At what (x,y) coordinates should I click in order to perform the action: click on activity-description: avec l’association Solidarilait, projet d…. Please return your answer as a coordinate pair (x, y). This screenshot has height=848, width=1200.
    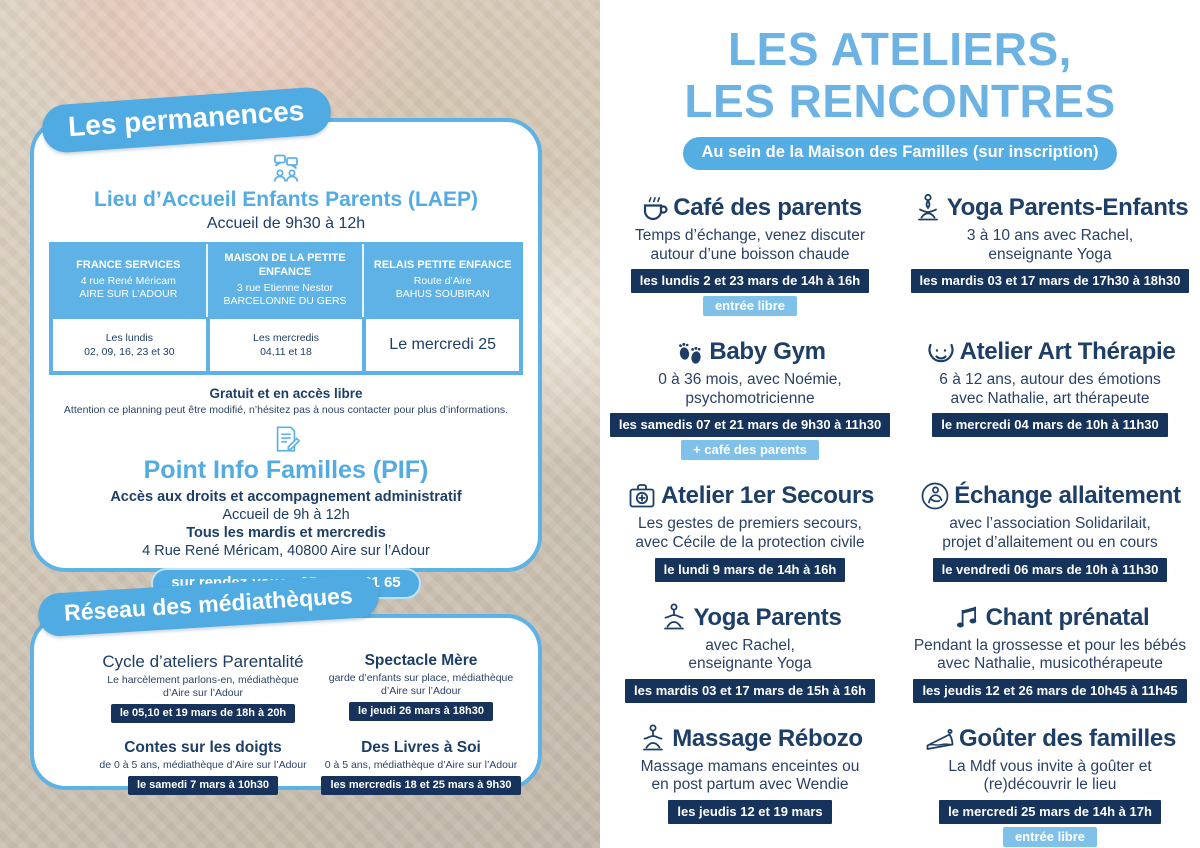
    Looking at the image, I should click on (1050, 533).